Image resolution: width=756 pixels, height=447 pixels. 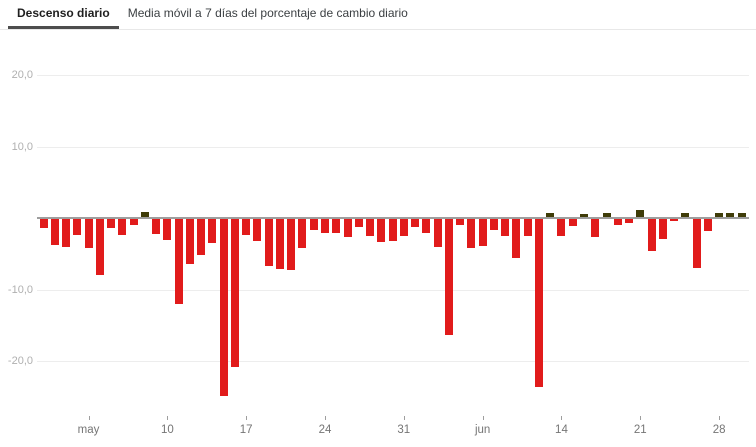 What do you see at coordinates (482, 430) in the screenshot?
I see `x-axis-tick-label: jun` at bounding box center [482, 430].